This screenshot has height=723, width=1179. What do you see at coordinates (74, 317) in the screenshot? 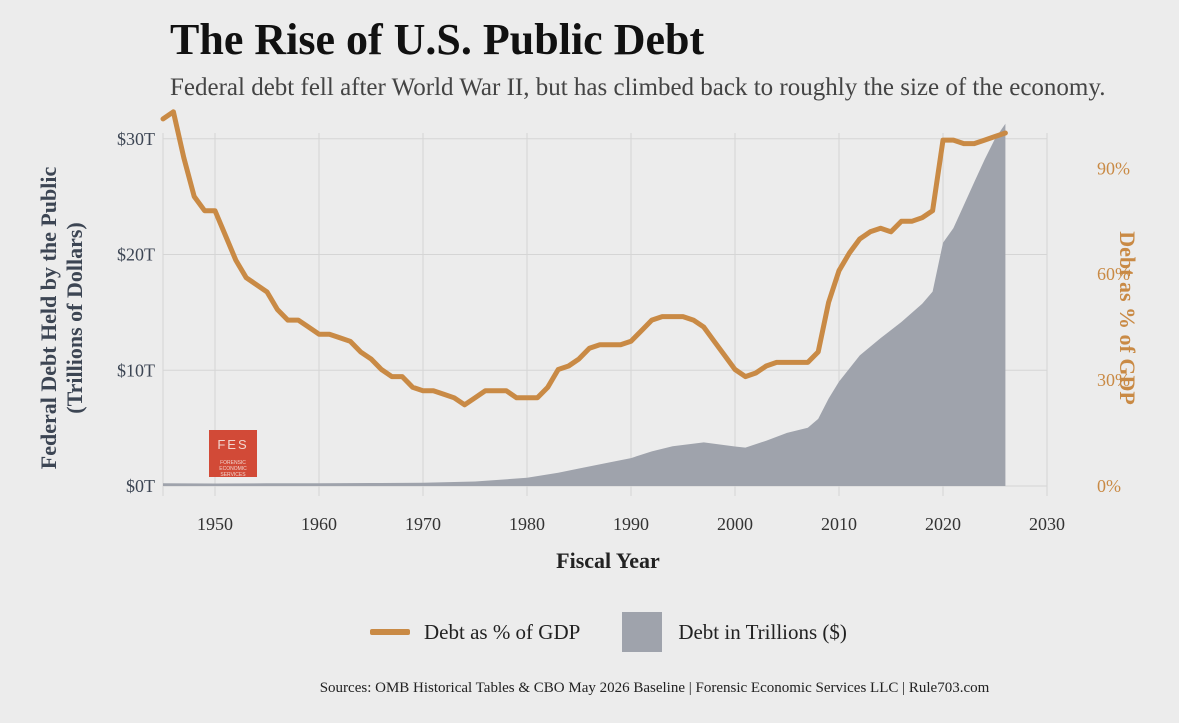
I see `left-axis-title-line: (Trillions of Dollars)` at bounding box center [74, 317].